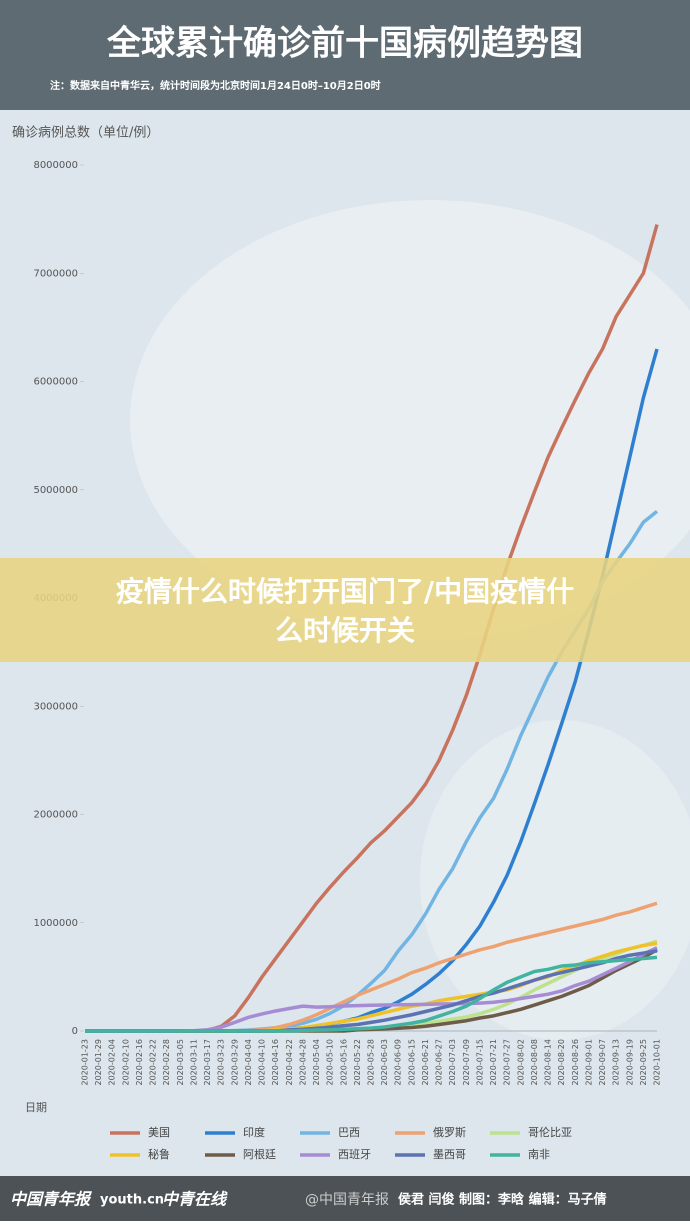 This screenshot has height=1225, width=690. What do you see at coordinates (180, 1062) in the screenshot?
I see `x-tick-label: 2020-03-05` at bounding box center [180, 1062].